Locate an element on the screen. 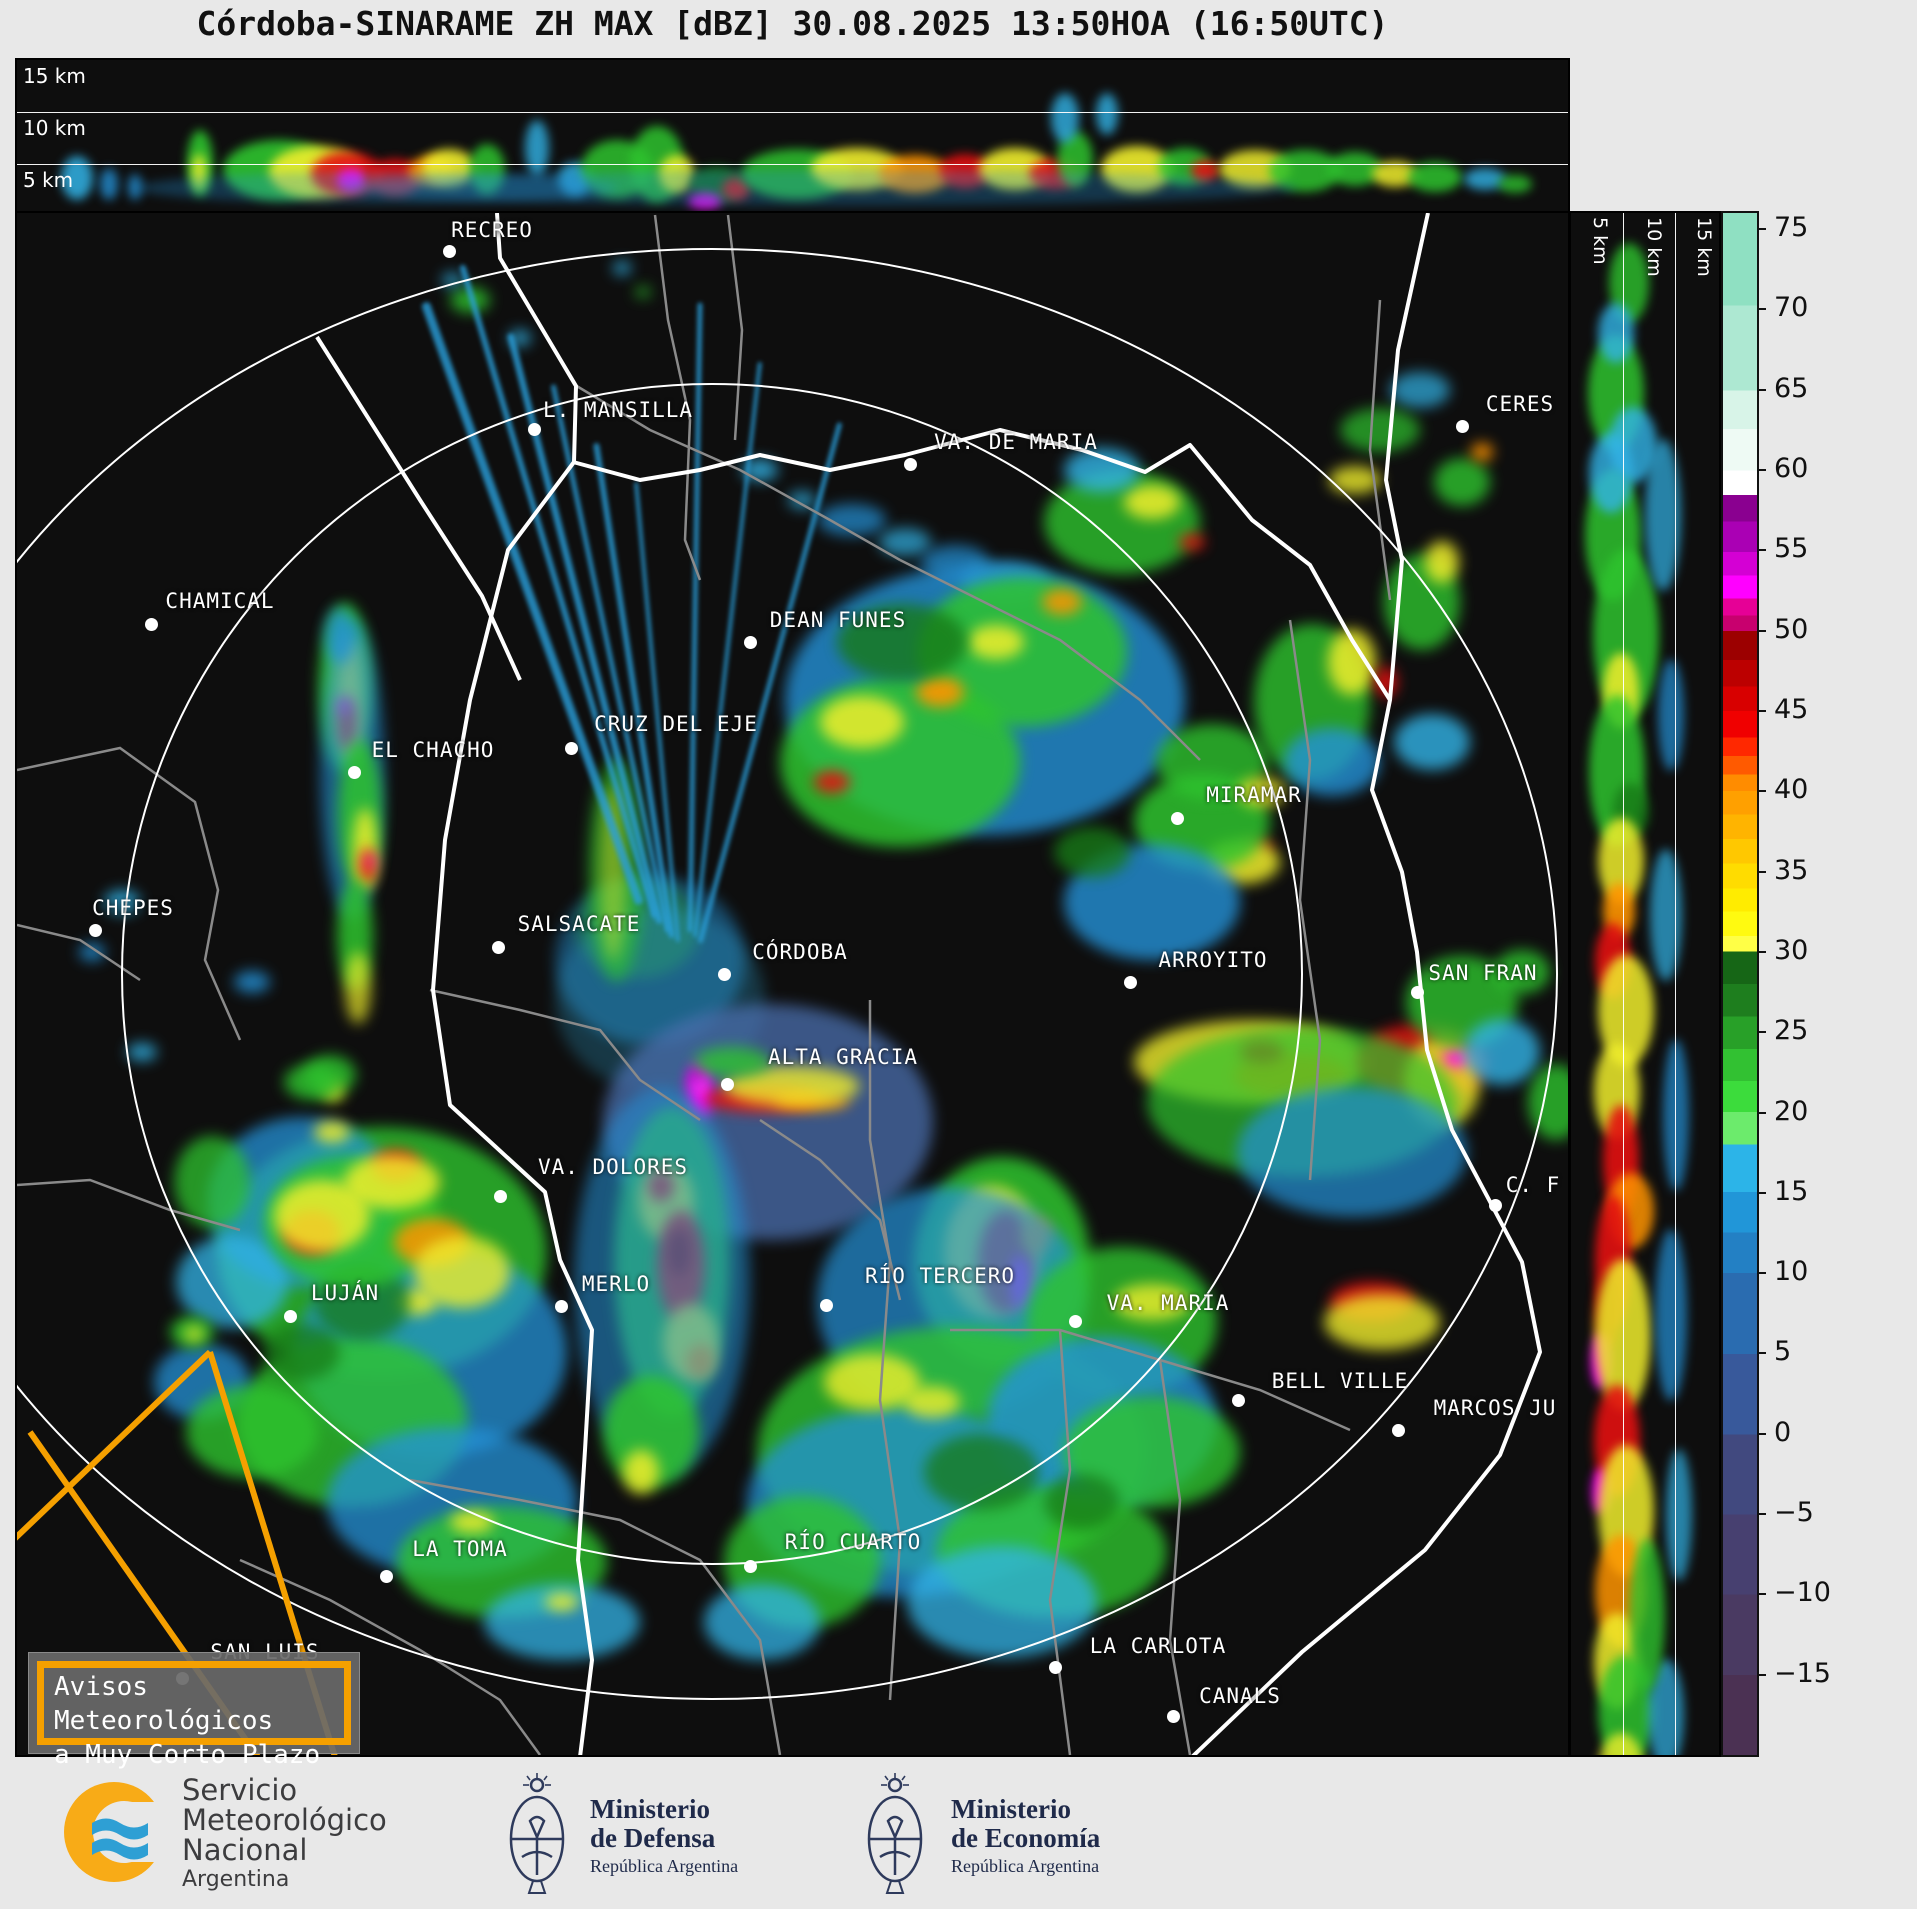 The width and height of the screenshot is (1917, 1909). city-label: MIRAMAR is located at coordinates (1254, 795).